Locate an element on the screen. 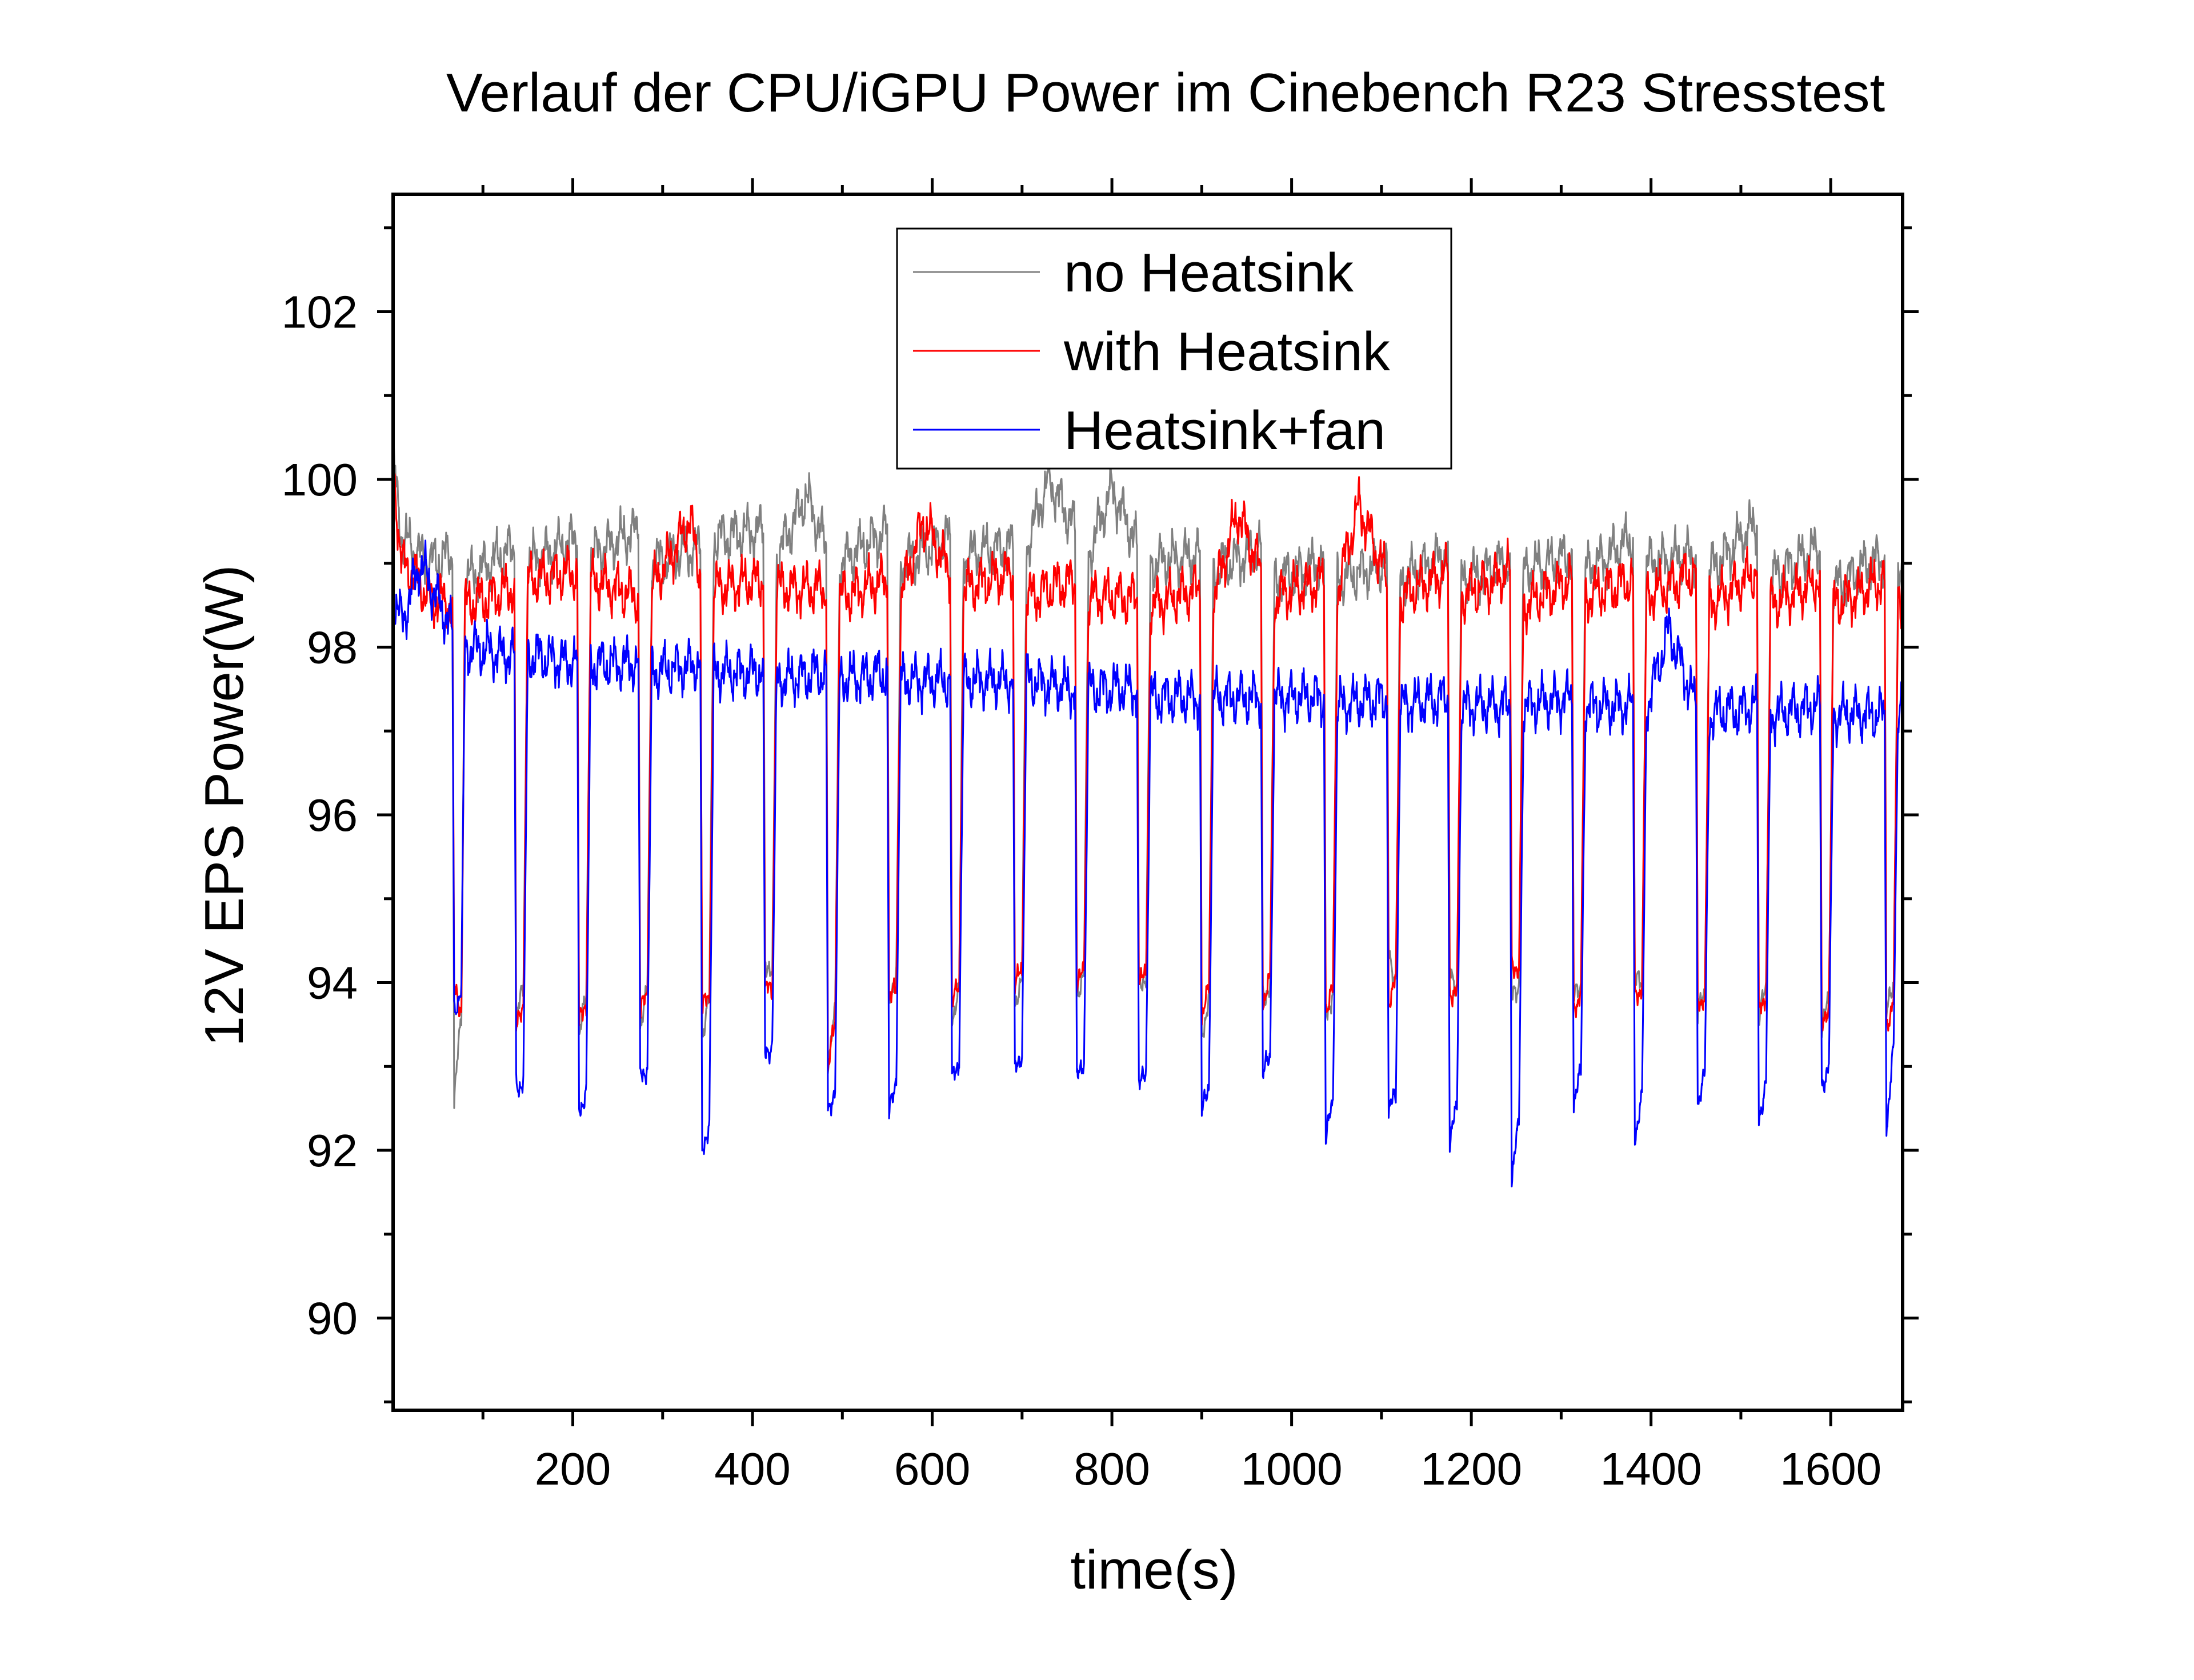  x-axis-label: time(s) is located at coordinates (1154, 1570).